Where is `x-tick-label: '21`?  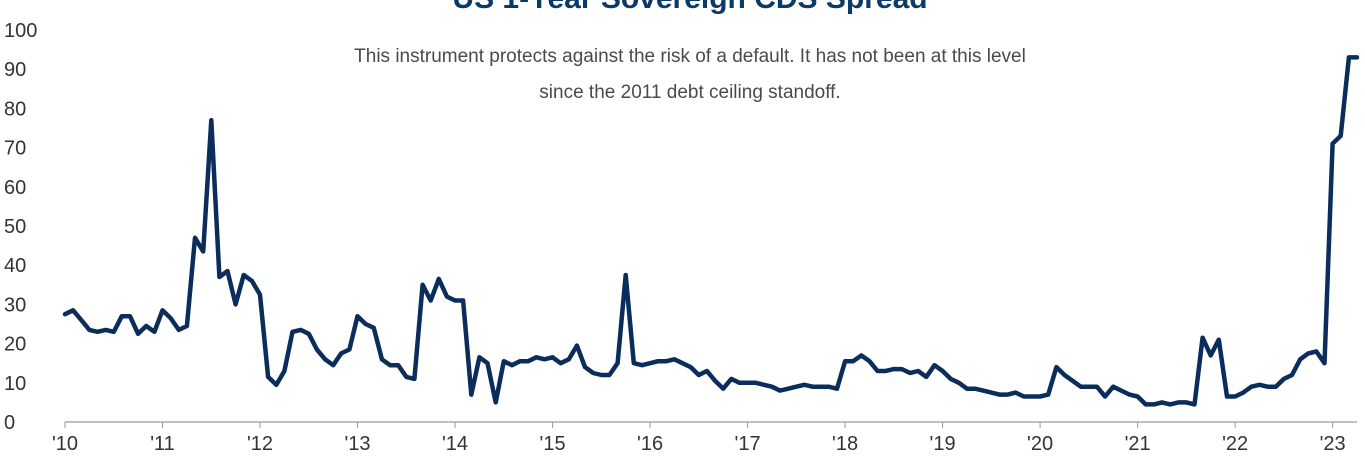 x-tick-label: '21 is located at coordinates (1138, 444).